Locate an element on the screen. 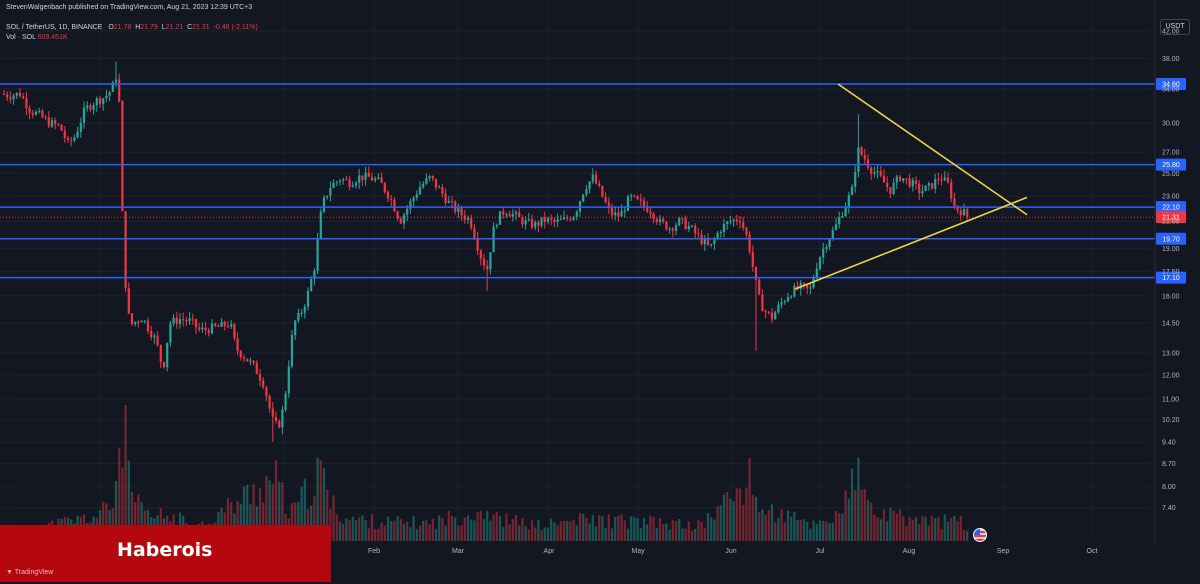 Image resolution: width=1200 pixels, height=584 pixels. brand-name: Haberois is located at coordinates (165, 550).